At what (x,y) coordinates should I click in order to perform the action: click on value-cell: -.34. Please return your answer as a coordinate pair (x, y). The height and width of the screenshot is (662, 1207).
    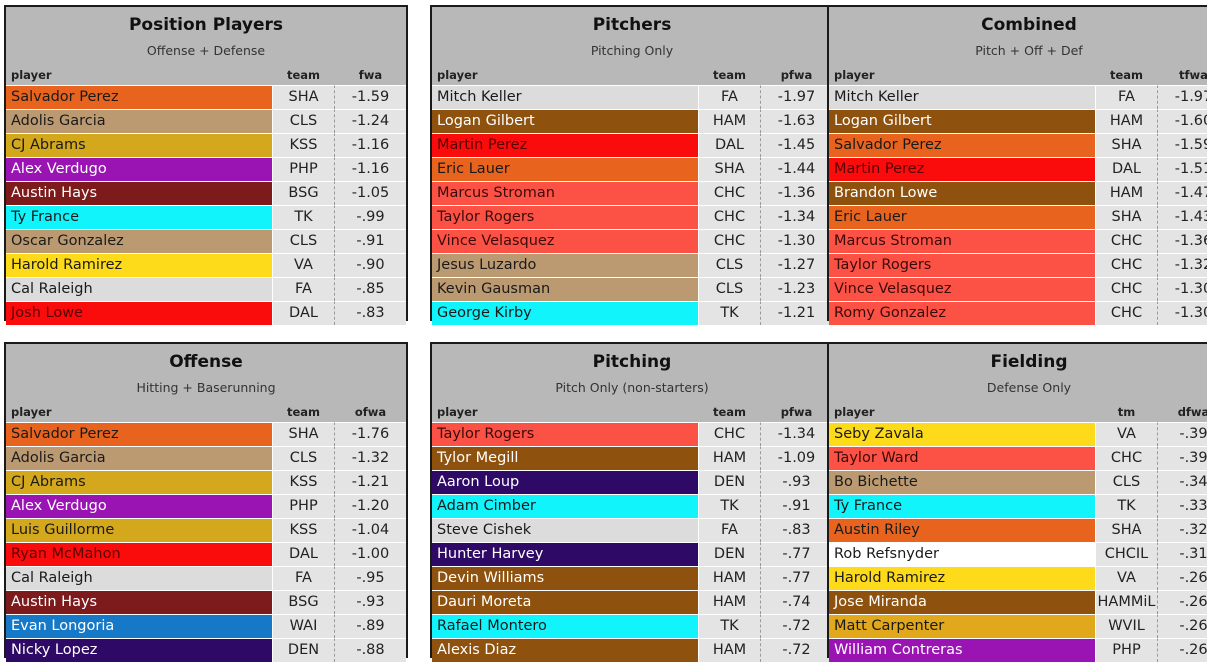
    Looking at the image, I should click on (1182, 482).